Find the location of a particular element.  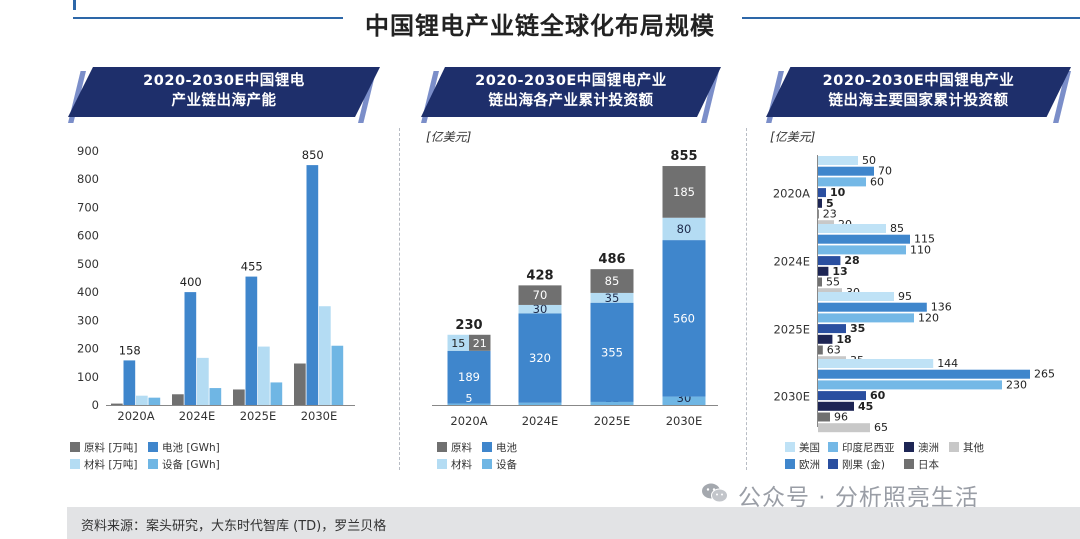

segment-label: 355 is located at coordinates (612, 352).